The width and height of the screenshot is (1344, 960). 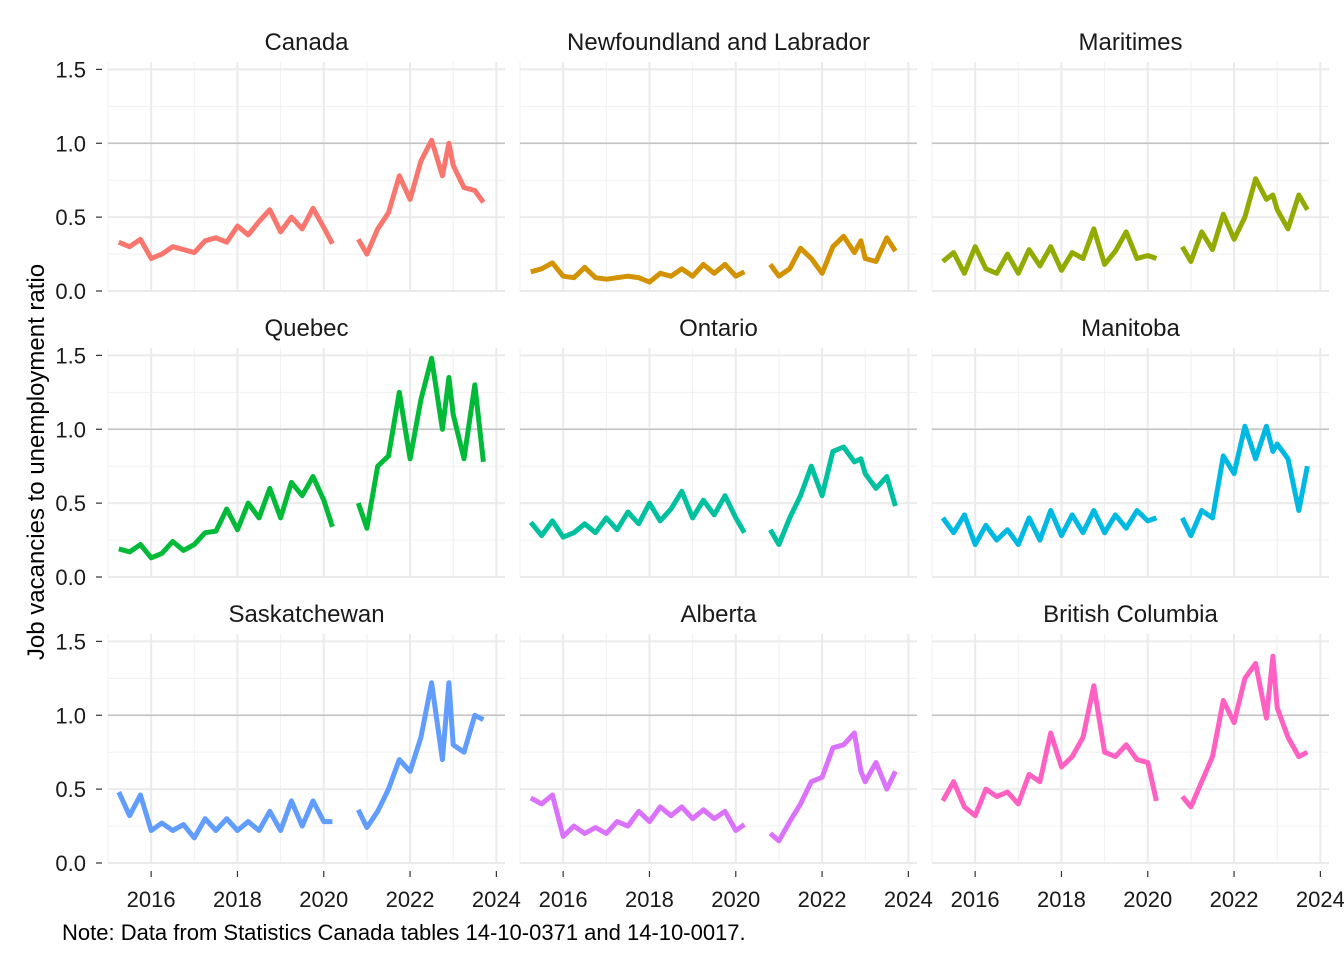 What do you see at coordinates (726, 756) in the screenshot?
I see `panel-alberta: Alberta 2016 2018 2020 2022 2024` at bounding box center [726, 756].